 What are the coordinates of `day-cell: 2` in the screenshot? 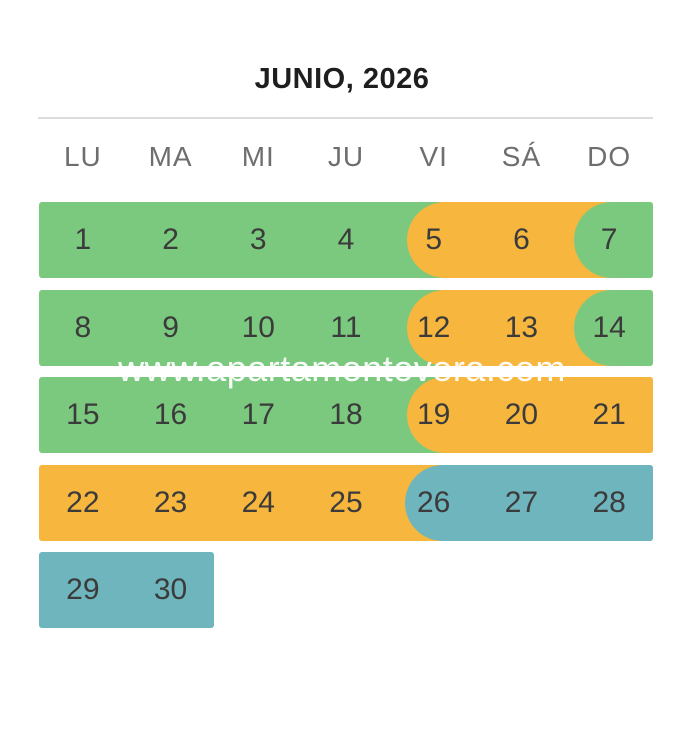 It's located at (170, 239).